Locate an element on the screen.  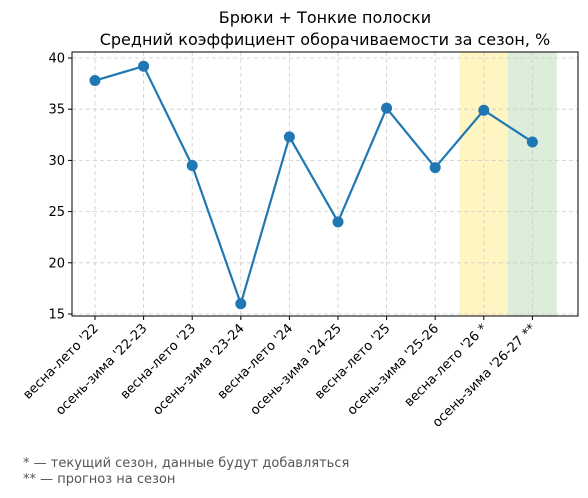
y-tick-label-35: 35 is located at coordinates (56, 110).